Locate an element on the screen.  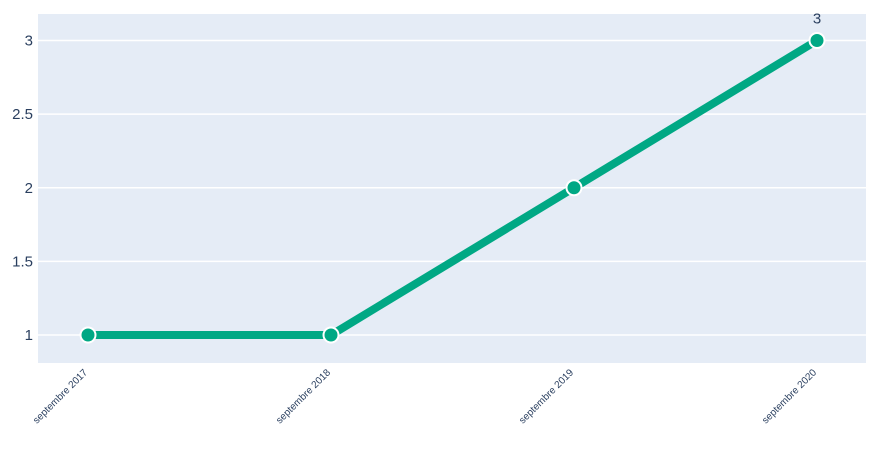
y-tick-label: 1.5 is located at coordinates (22, 261).